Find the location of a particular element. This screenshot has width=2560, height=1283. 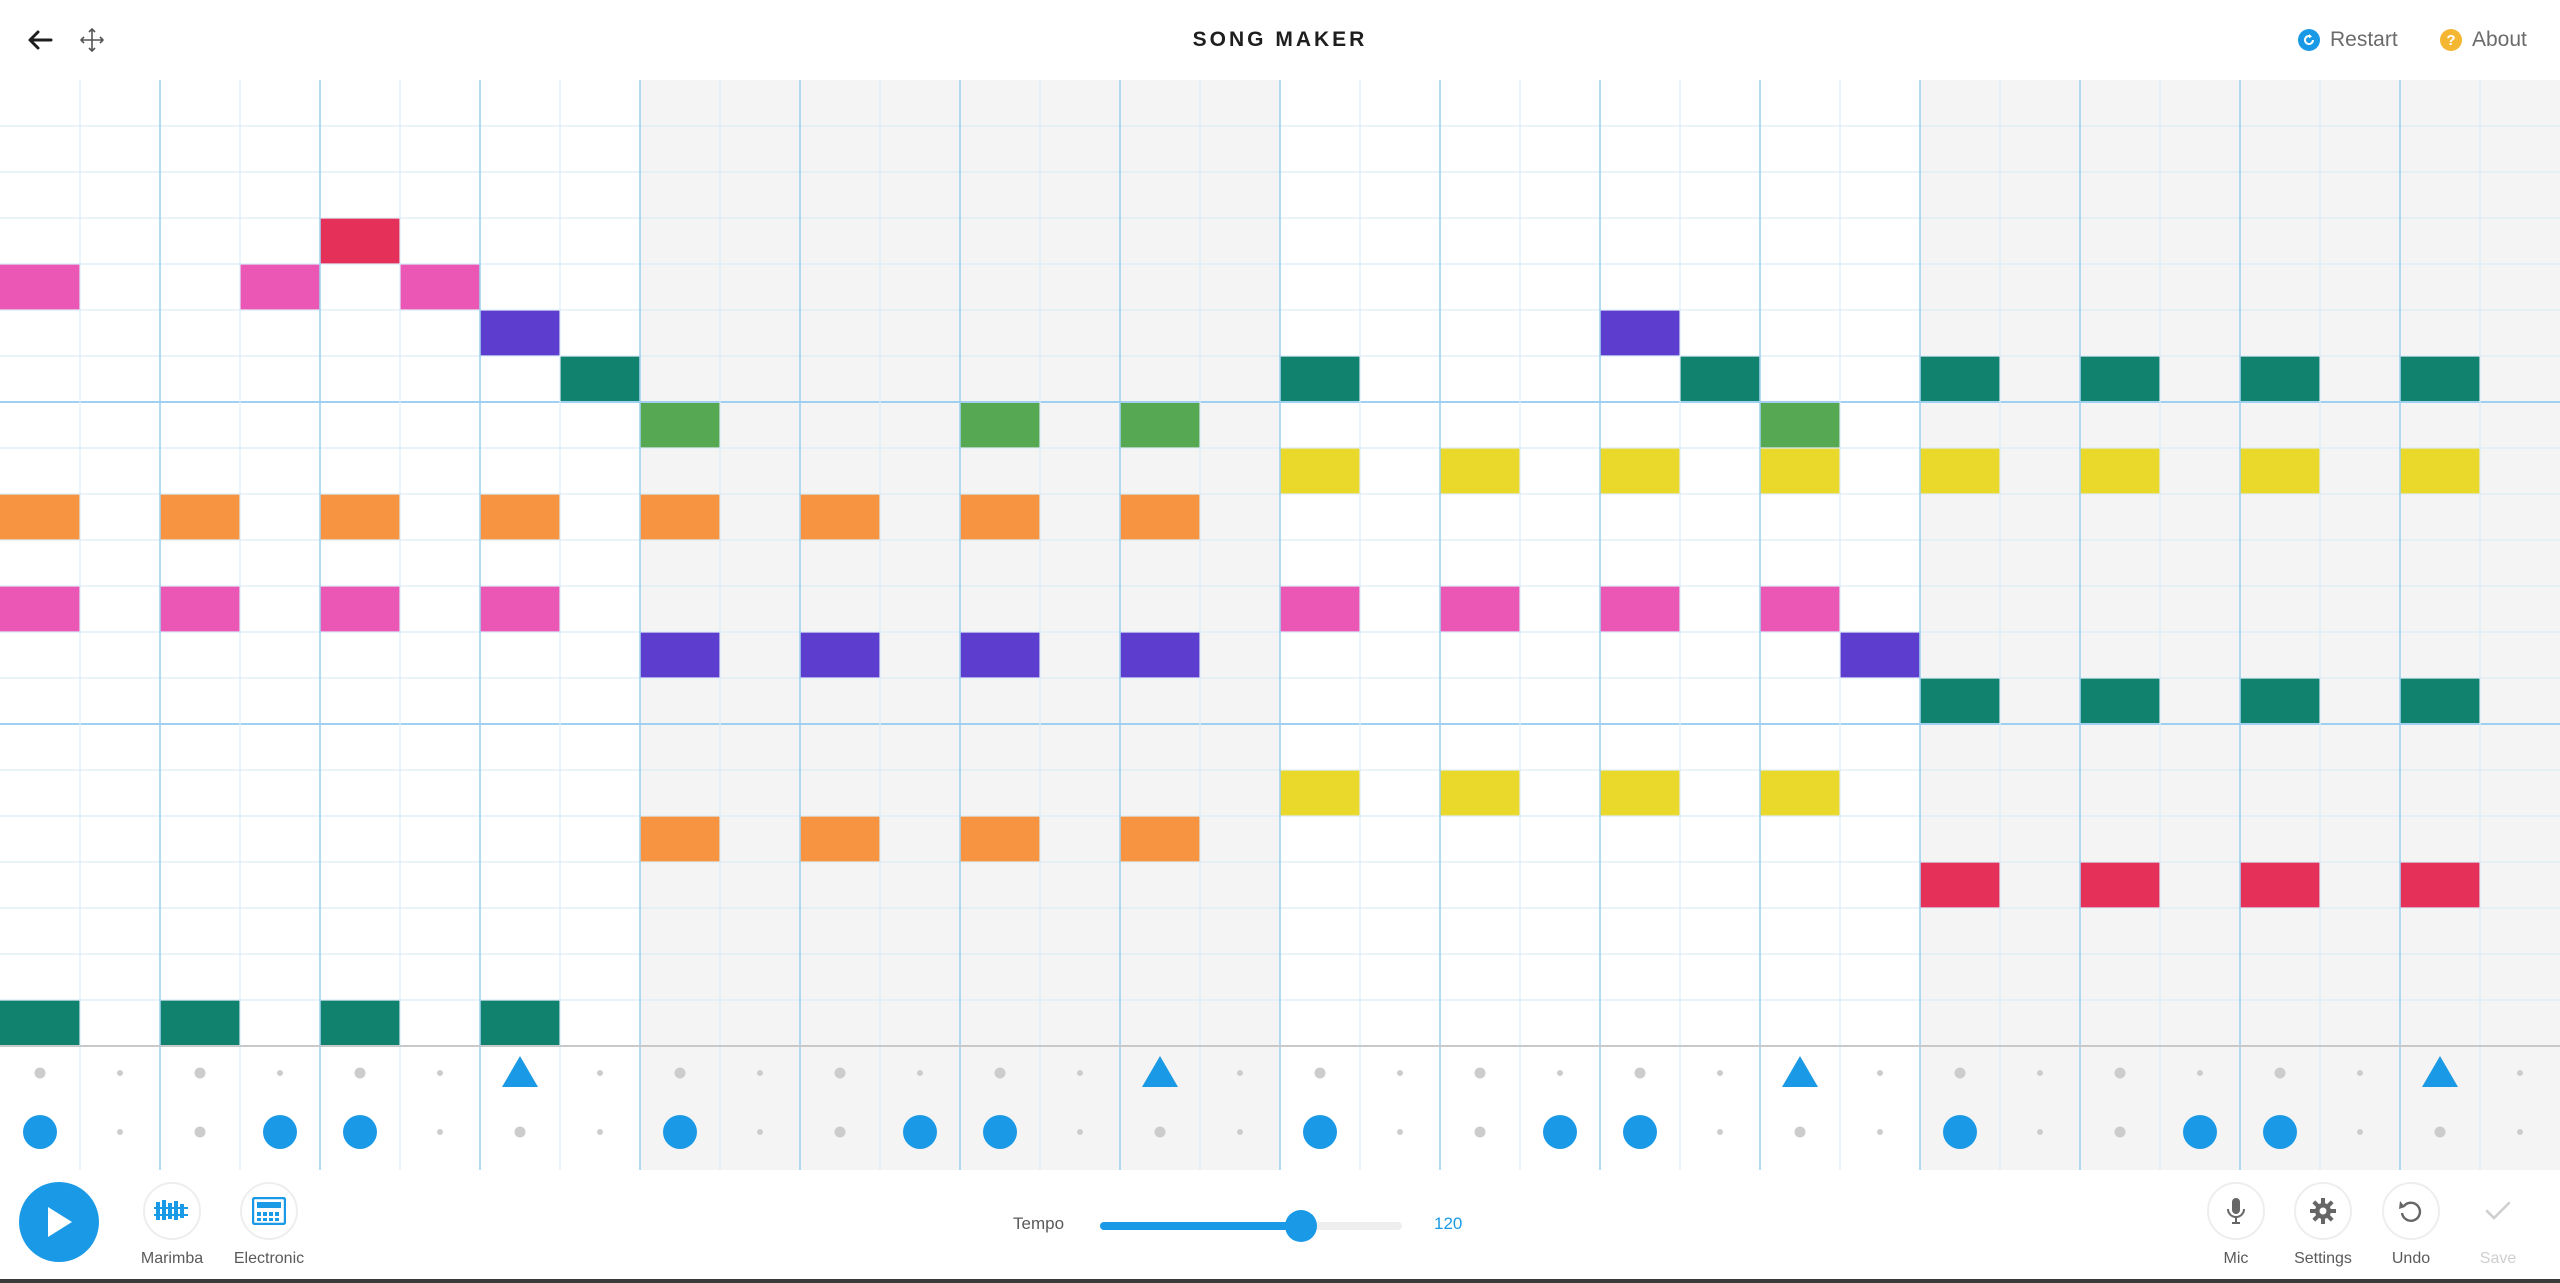

tempo-slider is located at coordinates (1251, 1226).